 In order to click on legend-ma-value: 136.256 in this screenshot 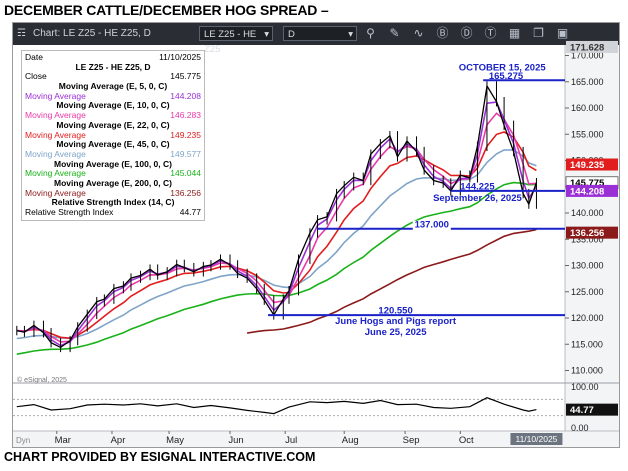, I will do `click(185, 192)`.